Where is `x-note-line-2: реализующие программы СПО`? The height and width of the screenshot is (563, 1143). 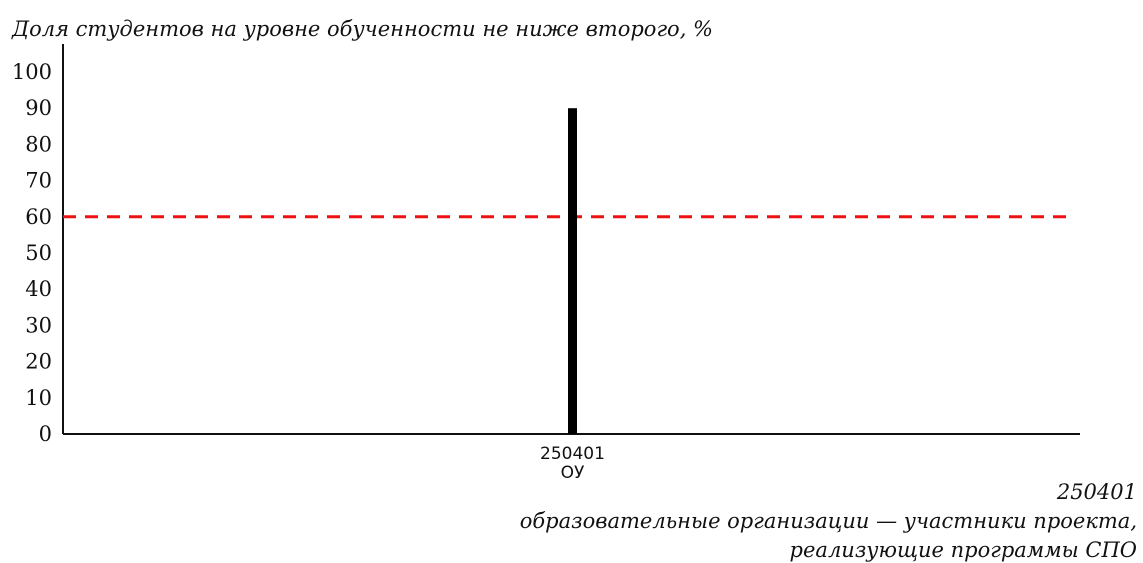 x-note-line-2: реализующие программы СПО is located at coordinates (963, 550).